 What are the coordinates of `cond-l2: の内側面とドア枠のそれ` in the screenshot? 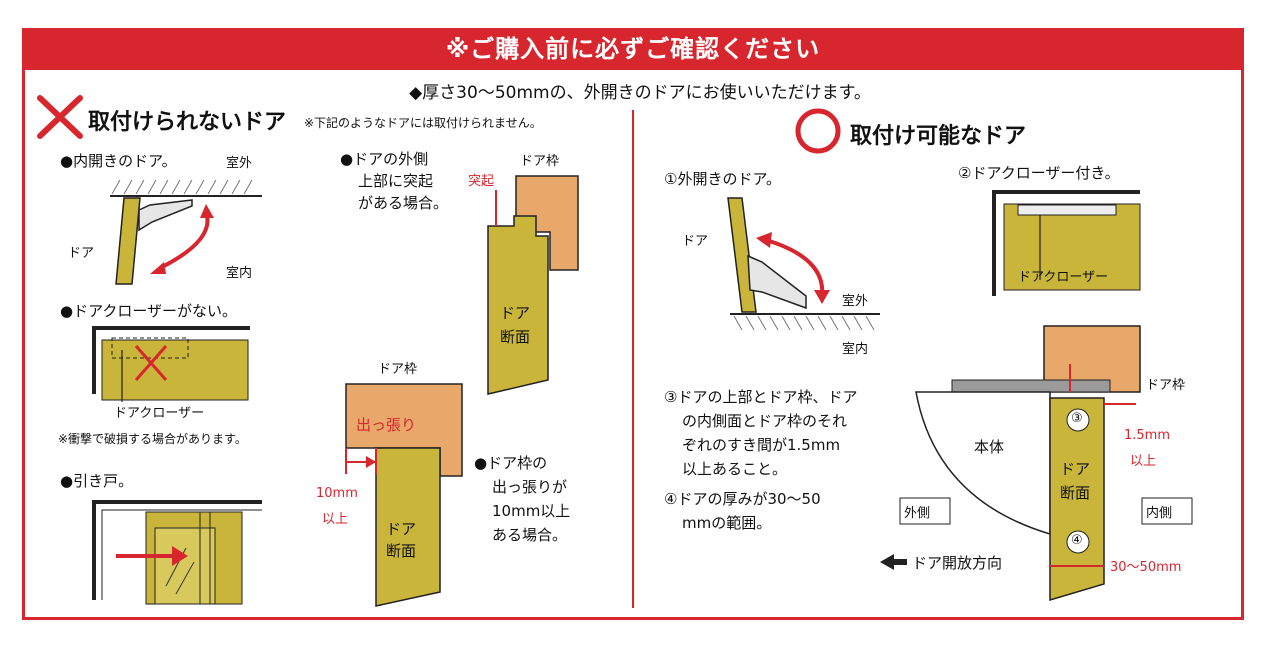 It's located at (765, 421).